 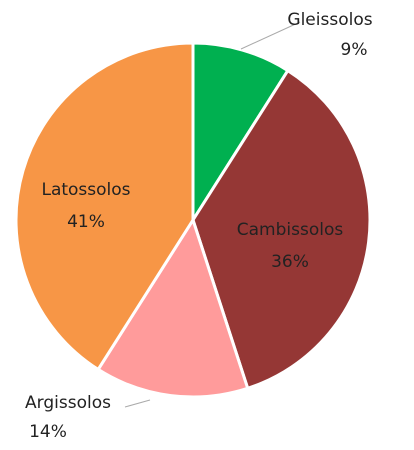 What do you see at coordinates (329, 20) in the screenshot?
I see `slice-label: Gleissolos` at bounding box center [329, 20].